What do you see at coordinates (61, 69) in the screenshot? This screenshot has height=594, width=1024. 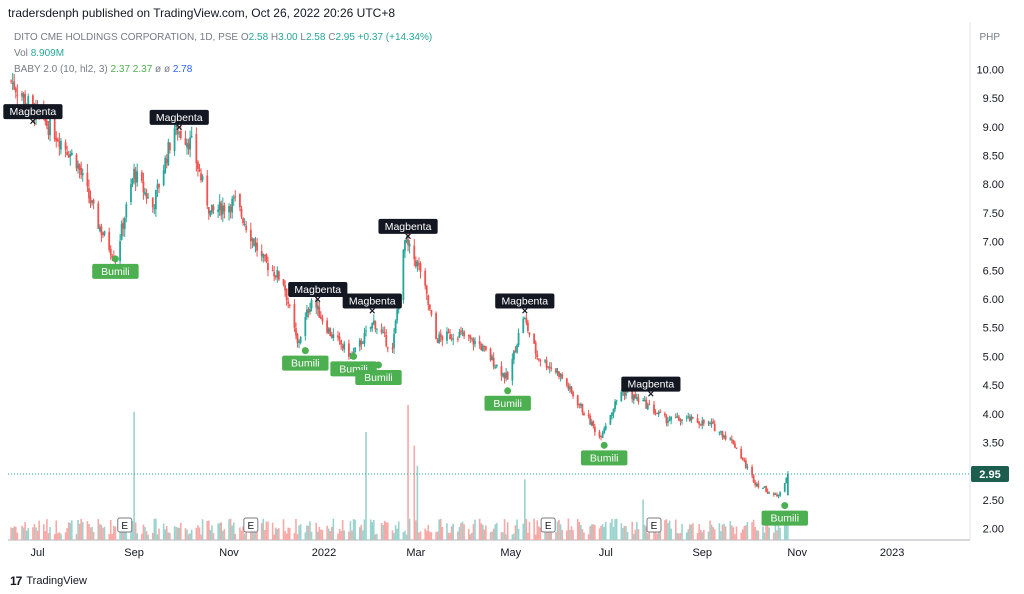 I see `indicator-label: BABY 2.0 (10, hl2, 3)` at bounding box center [61, 69].